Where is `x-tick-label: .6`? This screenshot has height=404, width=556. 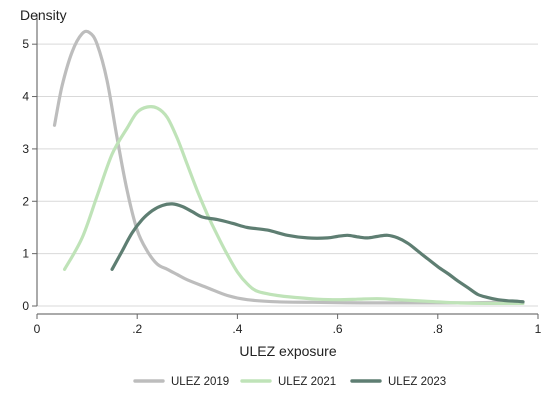 x-tick-label: .6 is located at coordinates (338, 329).